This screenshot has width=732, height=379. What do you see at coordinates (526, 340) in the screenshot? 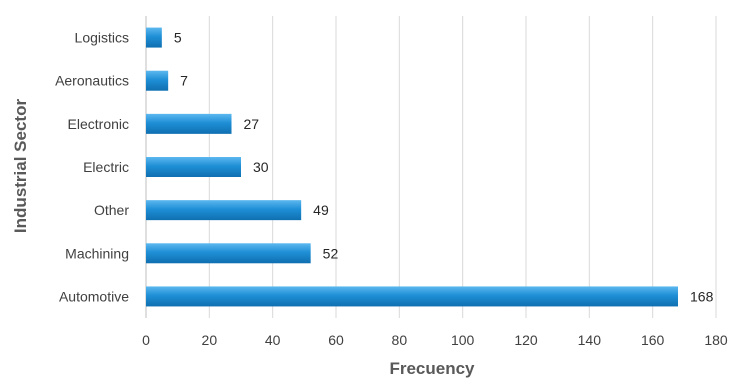
I see `x-tick-label-120: 120` at bounding box center [526, 340].